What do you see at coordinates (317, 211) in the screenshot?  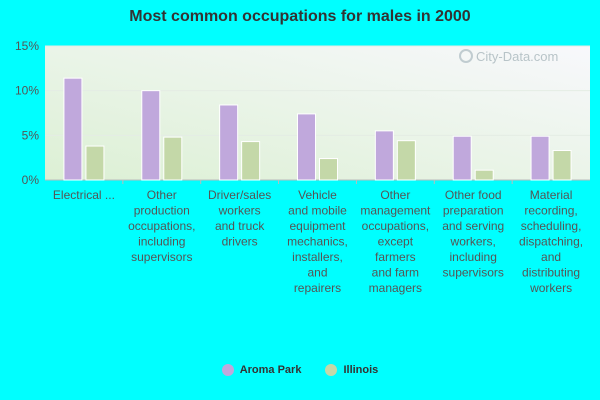 I see `x-tick-label-line: and mobile` at bounding box center [317, 211].